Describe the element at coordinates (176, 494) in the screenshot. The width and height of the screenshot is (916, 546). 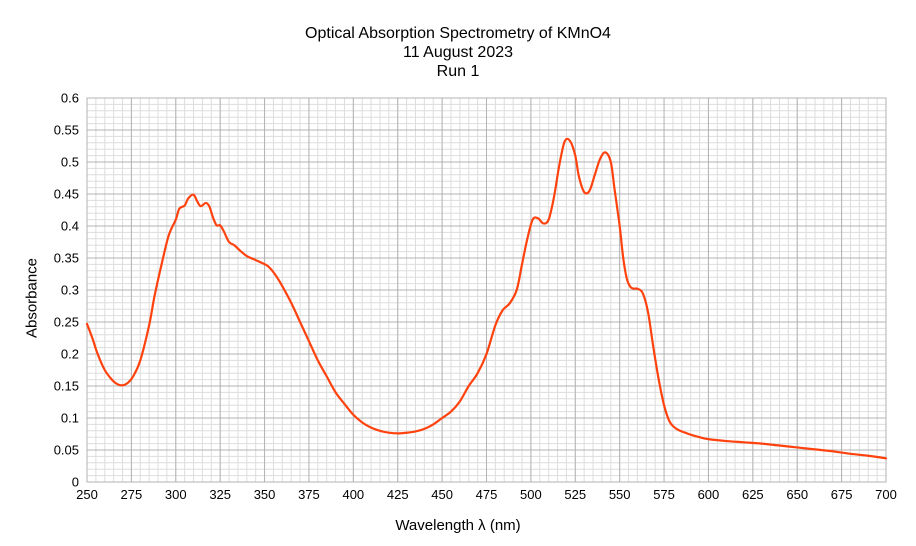
I see `x-tick-label: 300` at that location.